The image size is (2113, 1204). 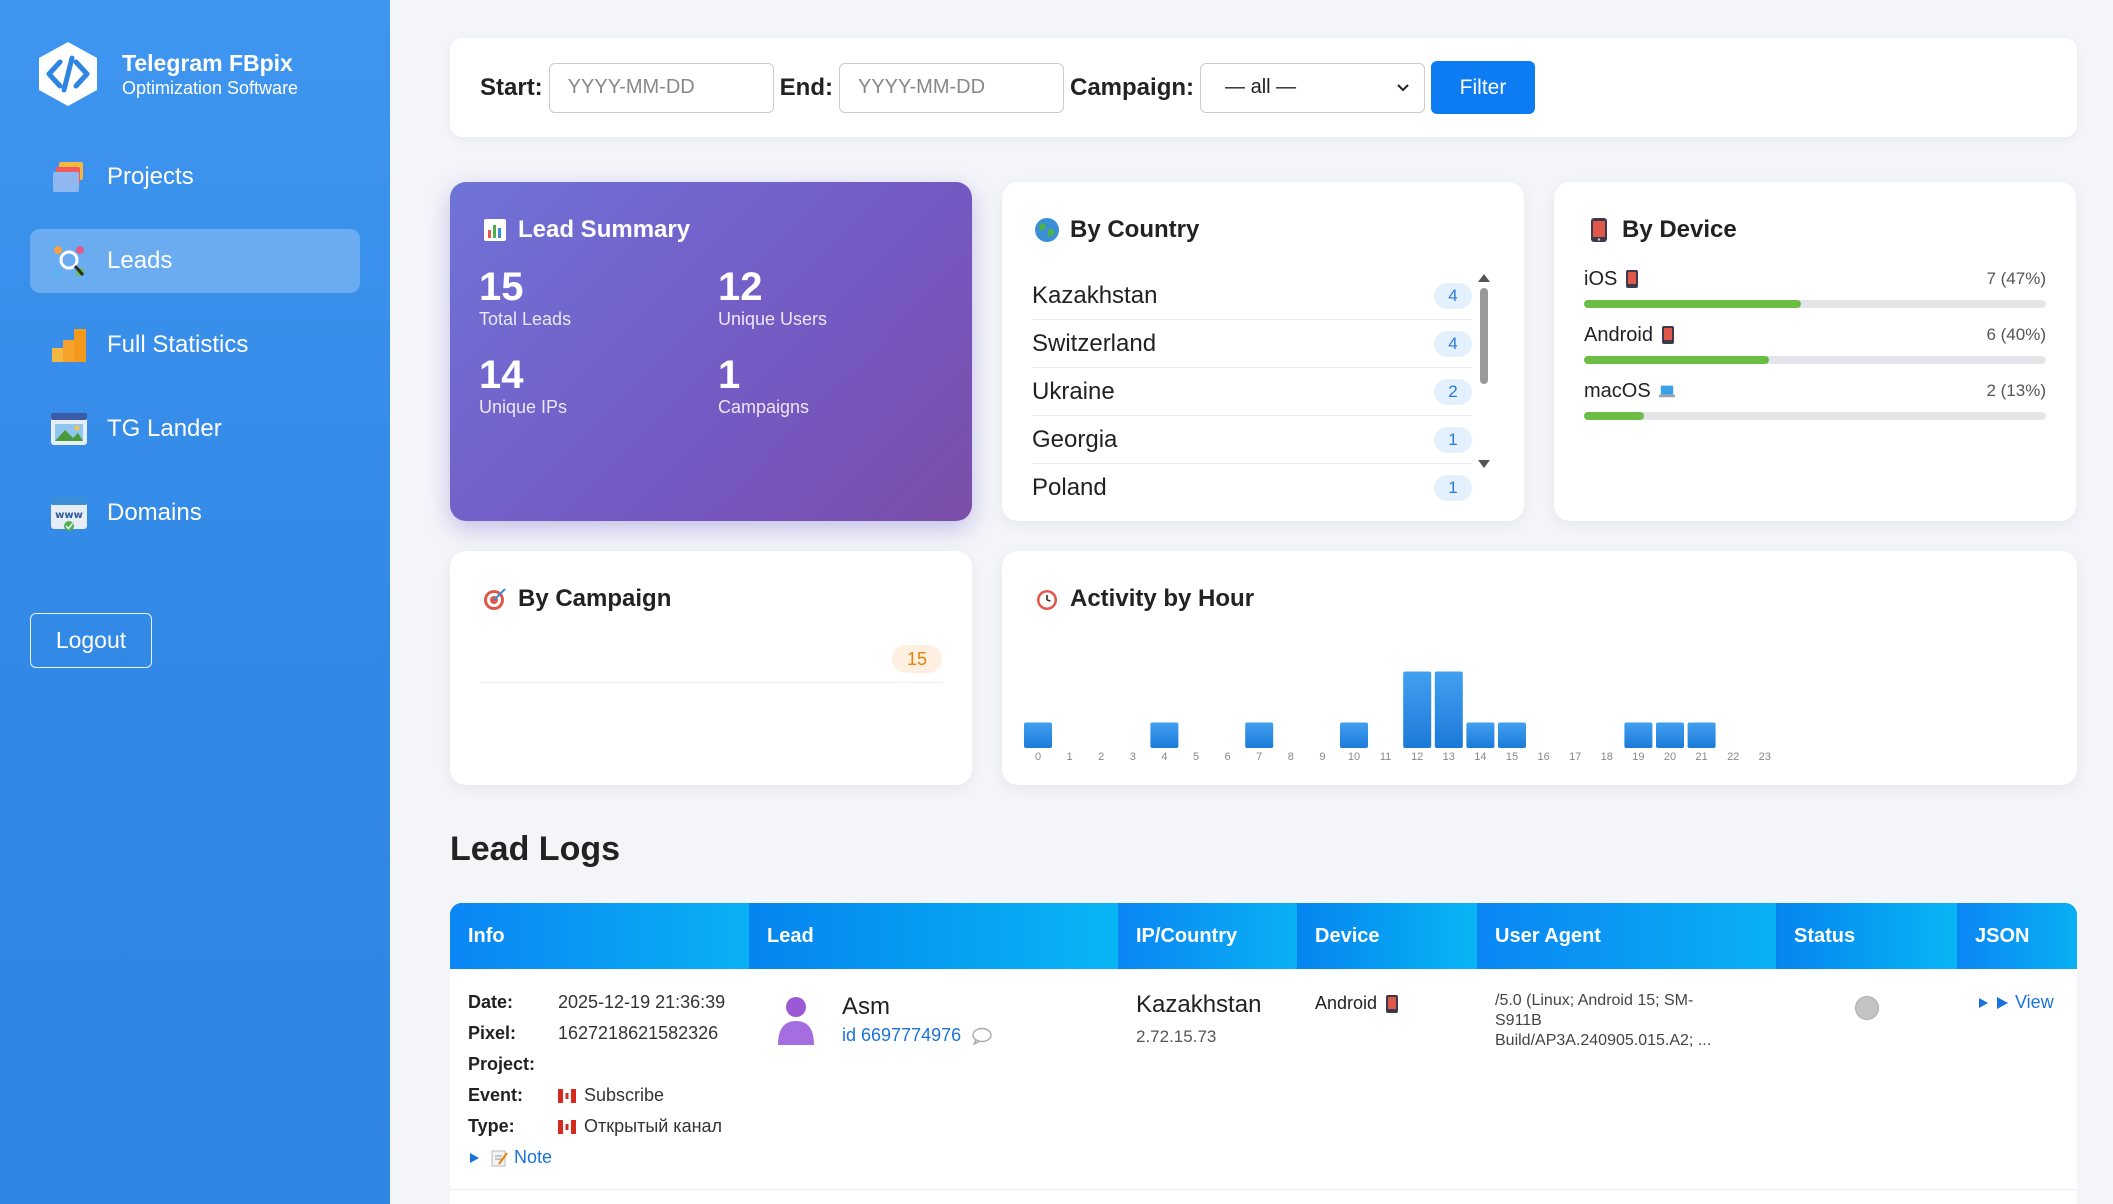 I want to click on sidebar-item-domains: www Domains, so click(x=195, y=513).